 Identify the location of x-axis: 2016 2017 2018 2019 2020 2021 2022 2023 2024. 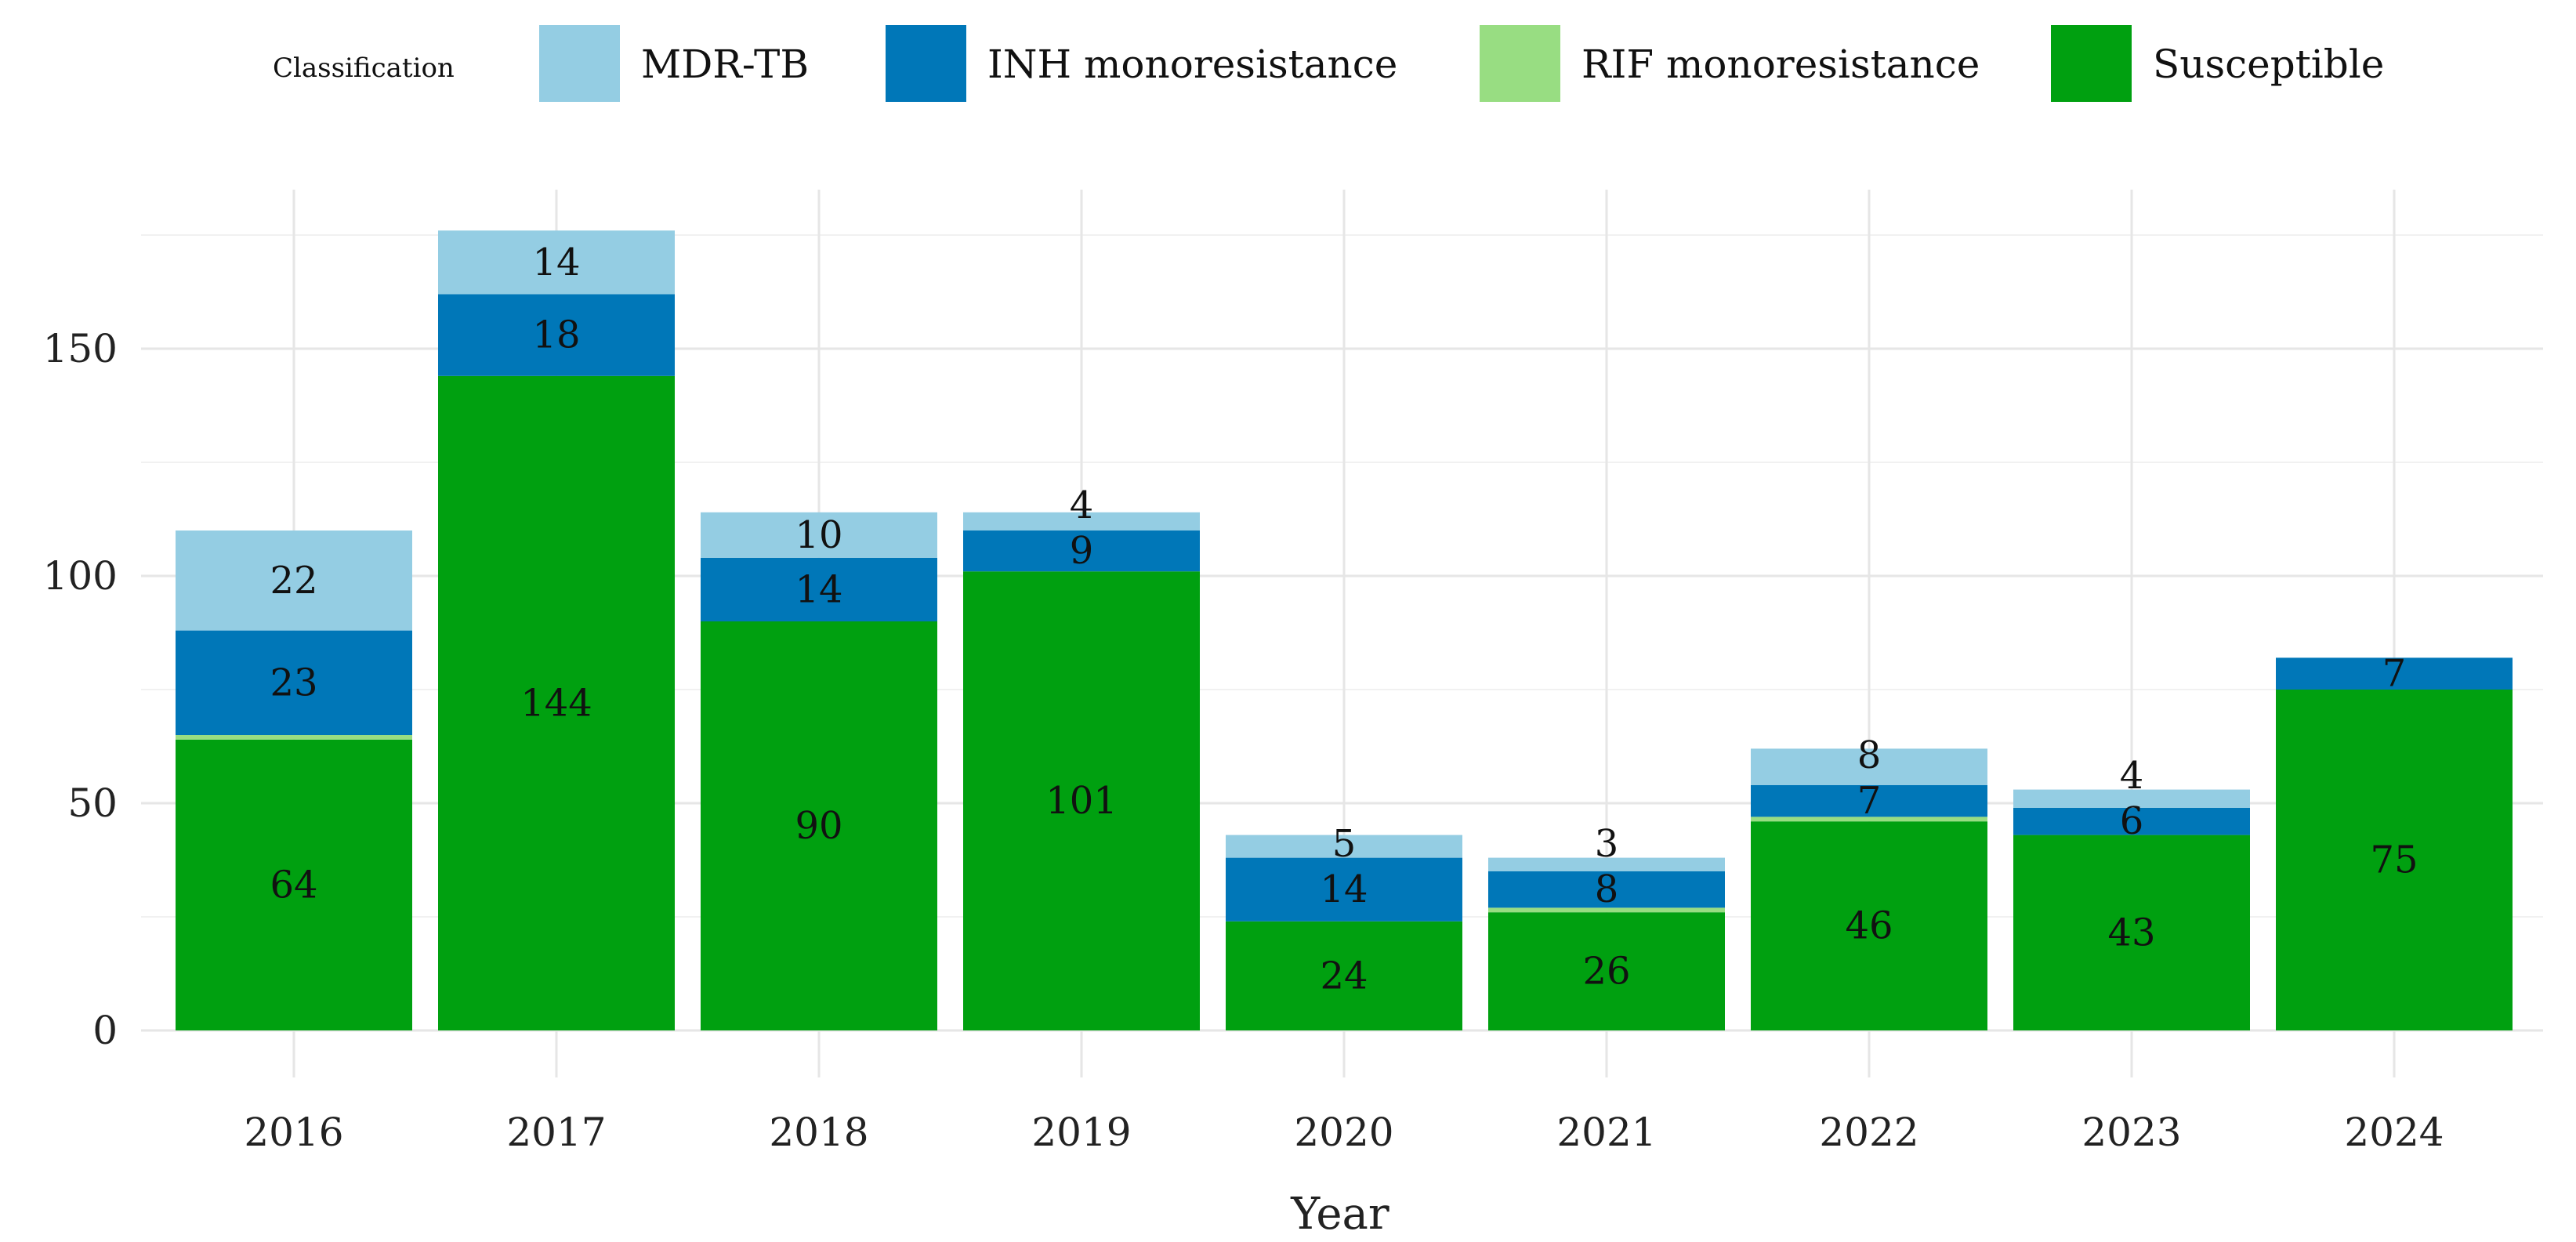
(1344, 1132).